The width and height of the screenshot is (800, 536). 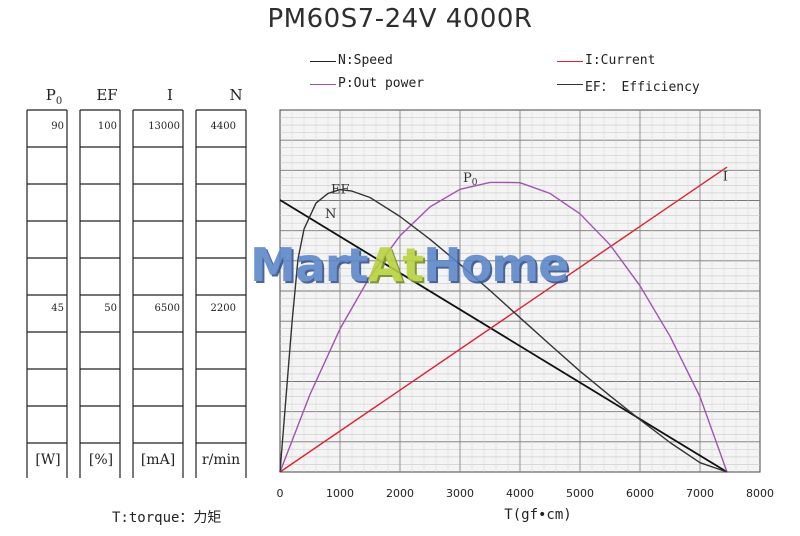 I want to click on x-tick-label: 3000, so click(x=460, y=493).